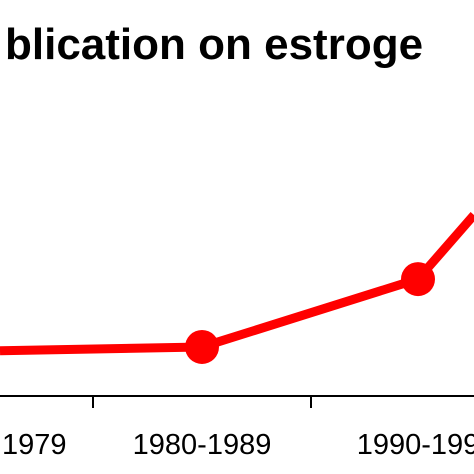 Image resolution: width=474 pixels, height=474 pixels. I want to click on x-tick-label-1: 1980-1989, so click(202, 445).